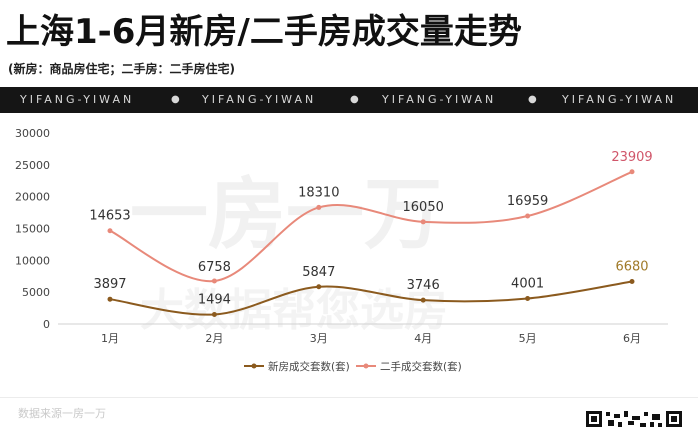  Describe the element at coordinates (309, 366) in the screenshot. I see `legend-label: 新房成交套数(套)` at that location.